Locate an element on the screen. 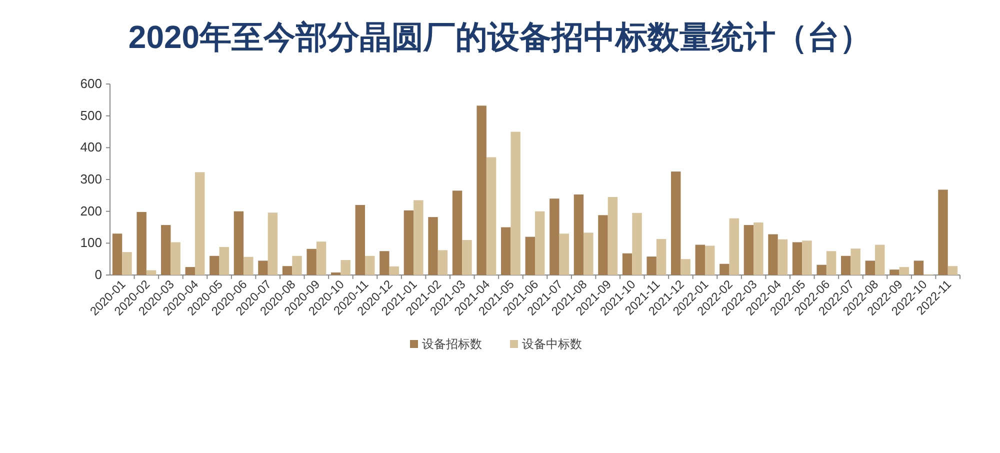 This screenshot has width=1000, height=453. y-tick-label: 100 is located at coordinates (91, 242).